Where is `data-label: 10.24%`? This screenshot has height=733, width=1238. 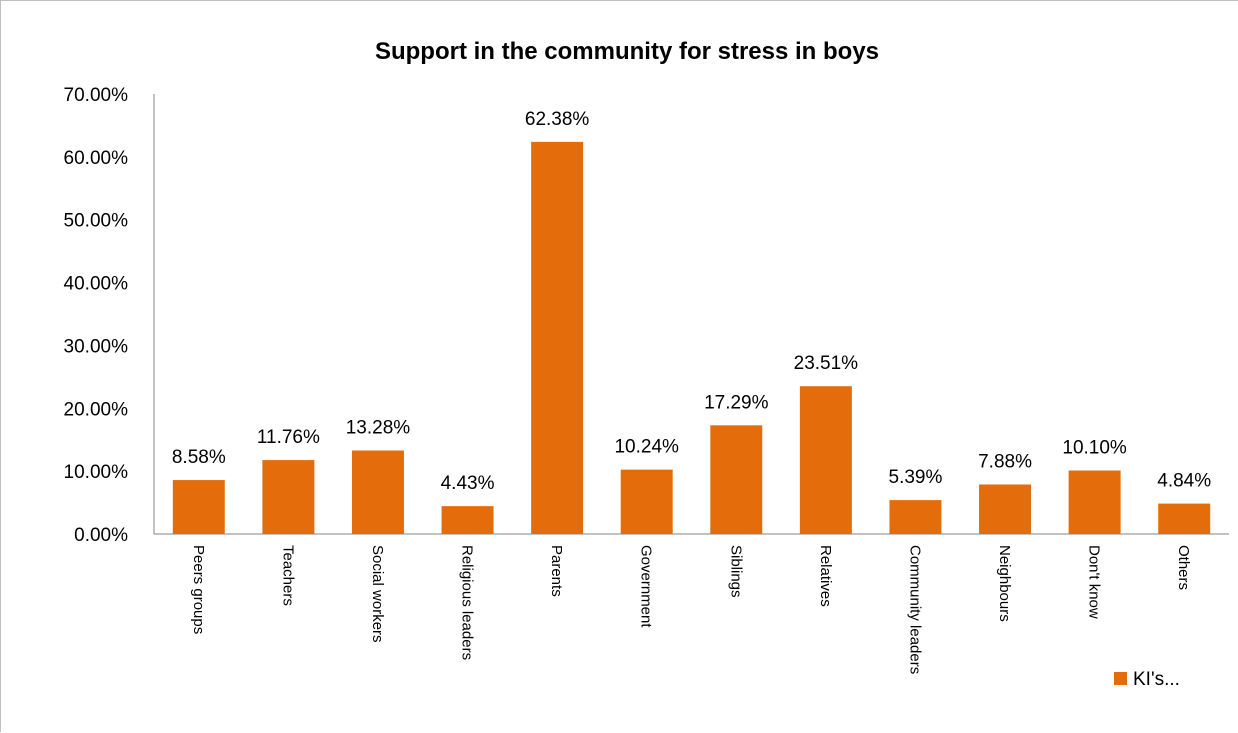 data-label: 10.24% is located at coordinates (646, 447).